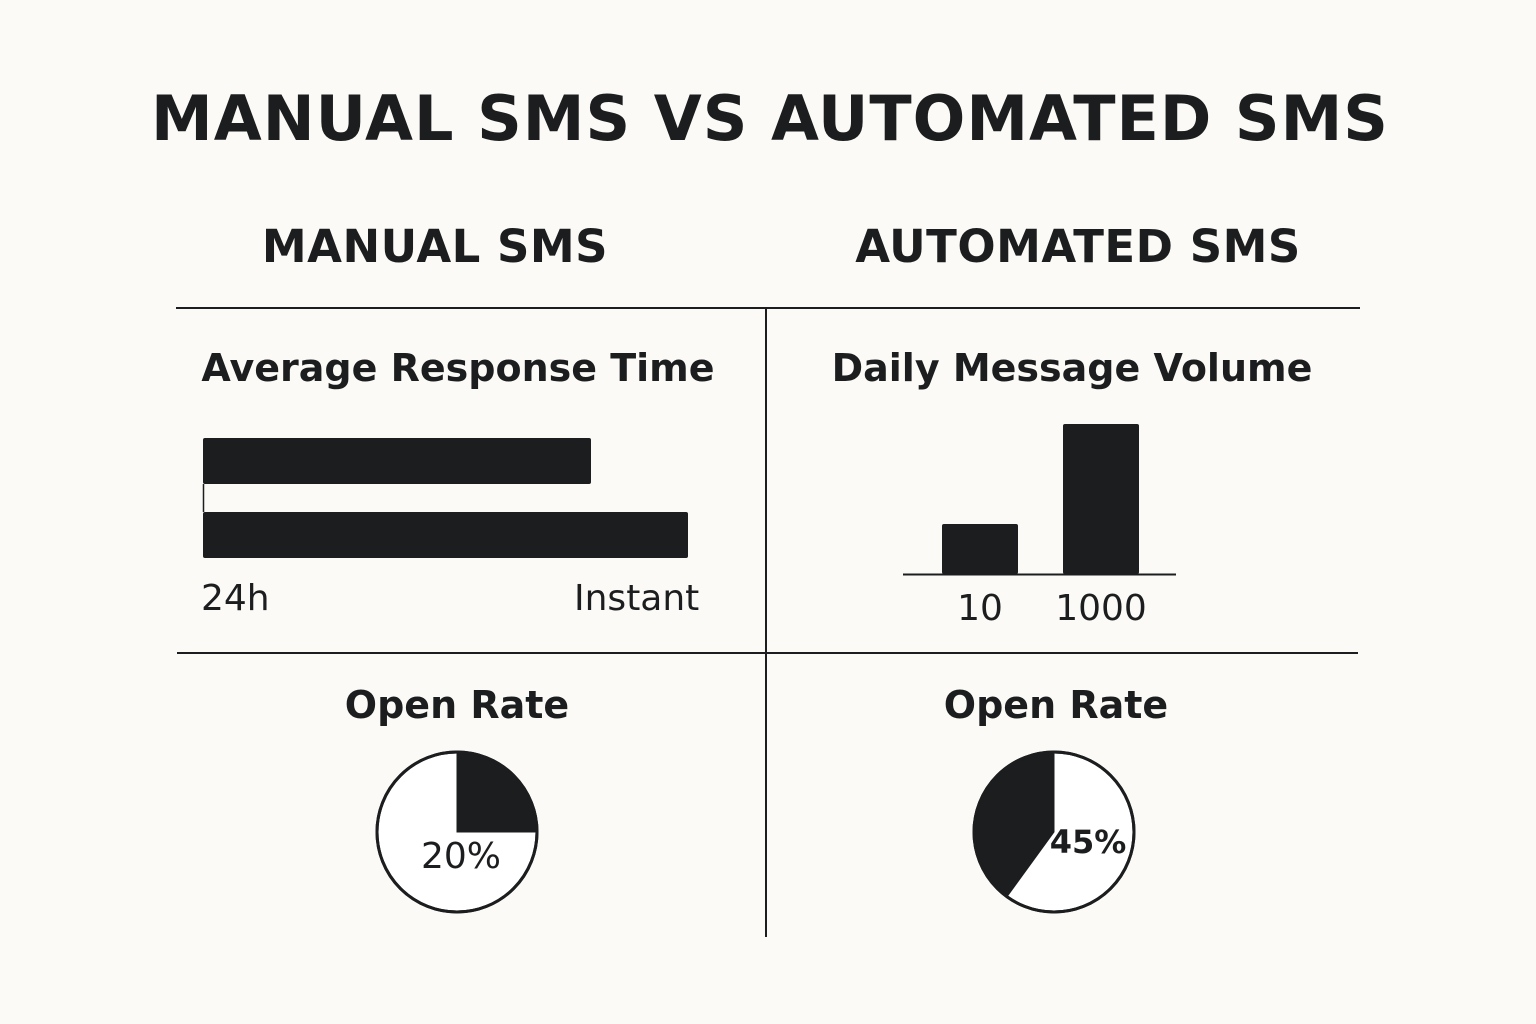 This screenshot has height=1024, width=1536. Describe the element at coordinates (1101, 608) in the screenshot. I see `daily-volume-tick-1000: 1000` at that location.